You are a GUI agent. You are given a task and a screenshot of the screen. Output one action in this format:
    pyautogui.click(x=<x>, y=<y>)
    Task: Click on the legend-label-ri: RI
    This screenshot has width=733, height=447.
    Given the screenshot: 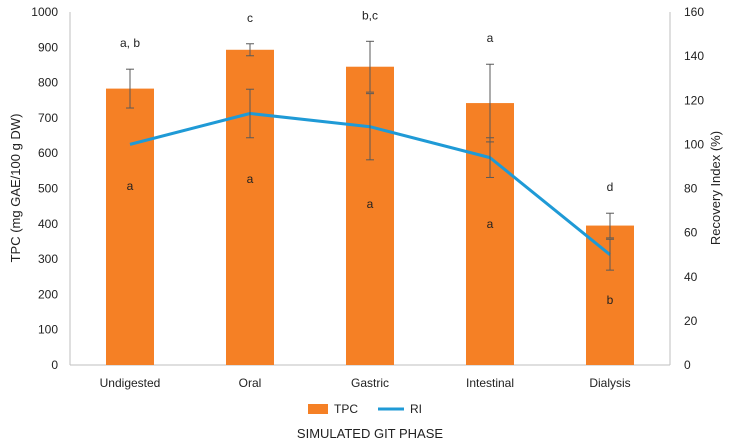 What is the action you would take?
    pyautogui.click(x=416, y=409)
    